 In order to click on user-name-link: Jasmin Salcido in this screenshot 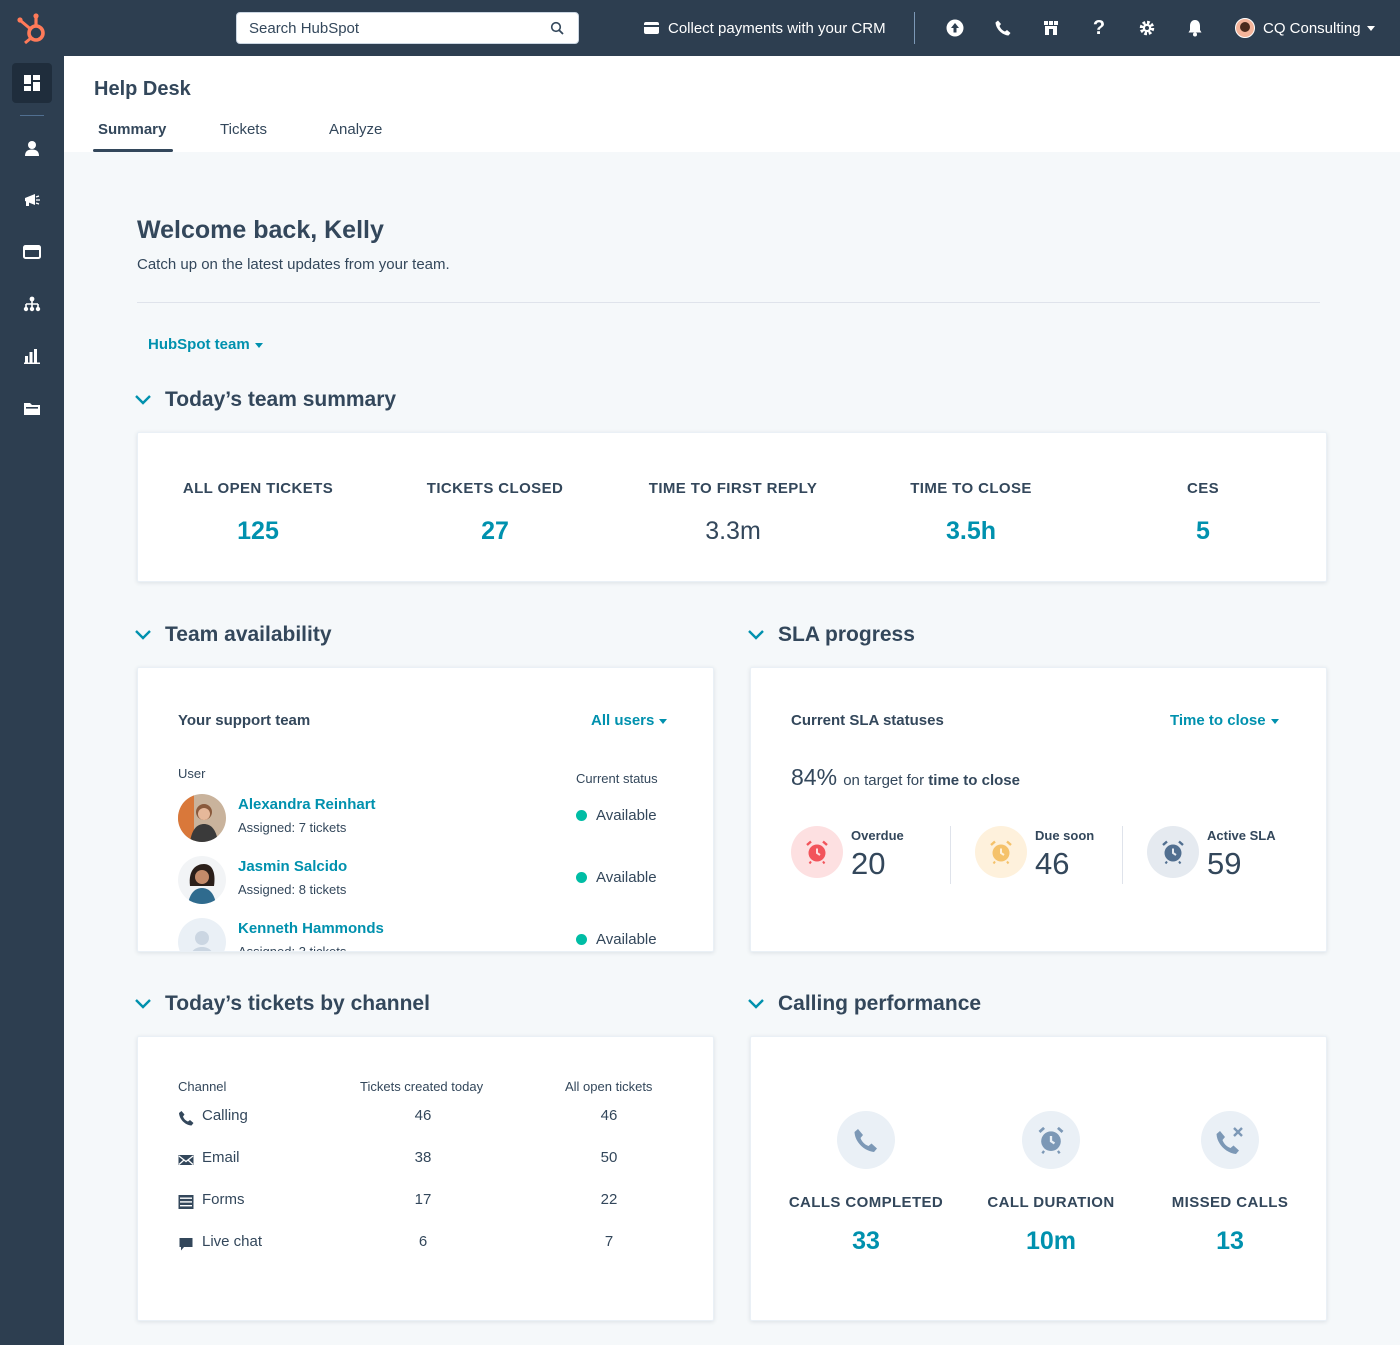, I will do `click(293, 866)`.